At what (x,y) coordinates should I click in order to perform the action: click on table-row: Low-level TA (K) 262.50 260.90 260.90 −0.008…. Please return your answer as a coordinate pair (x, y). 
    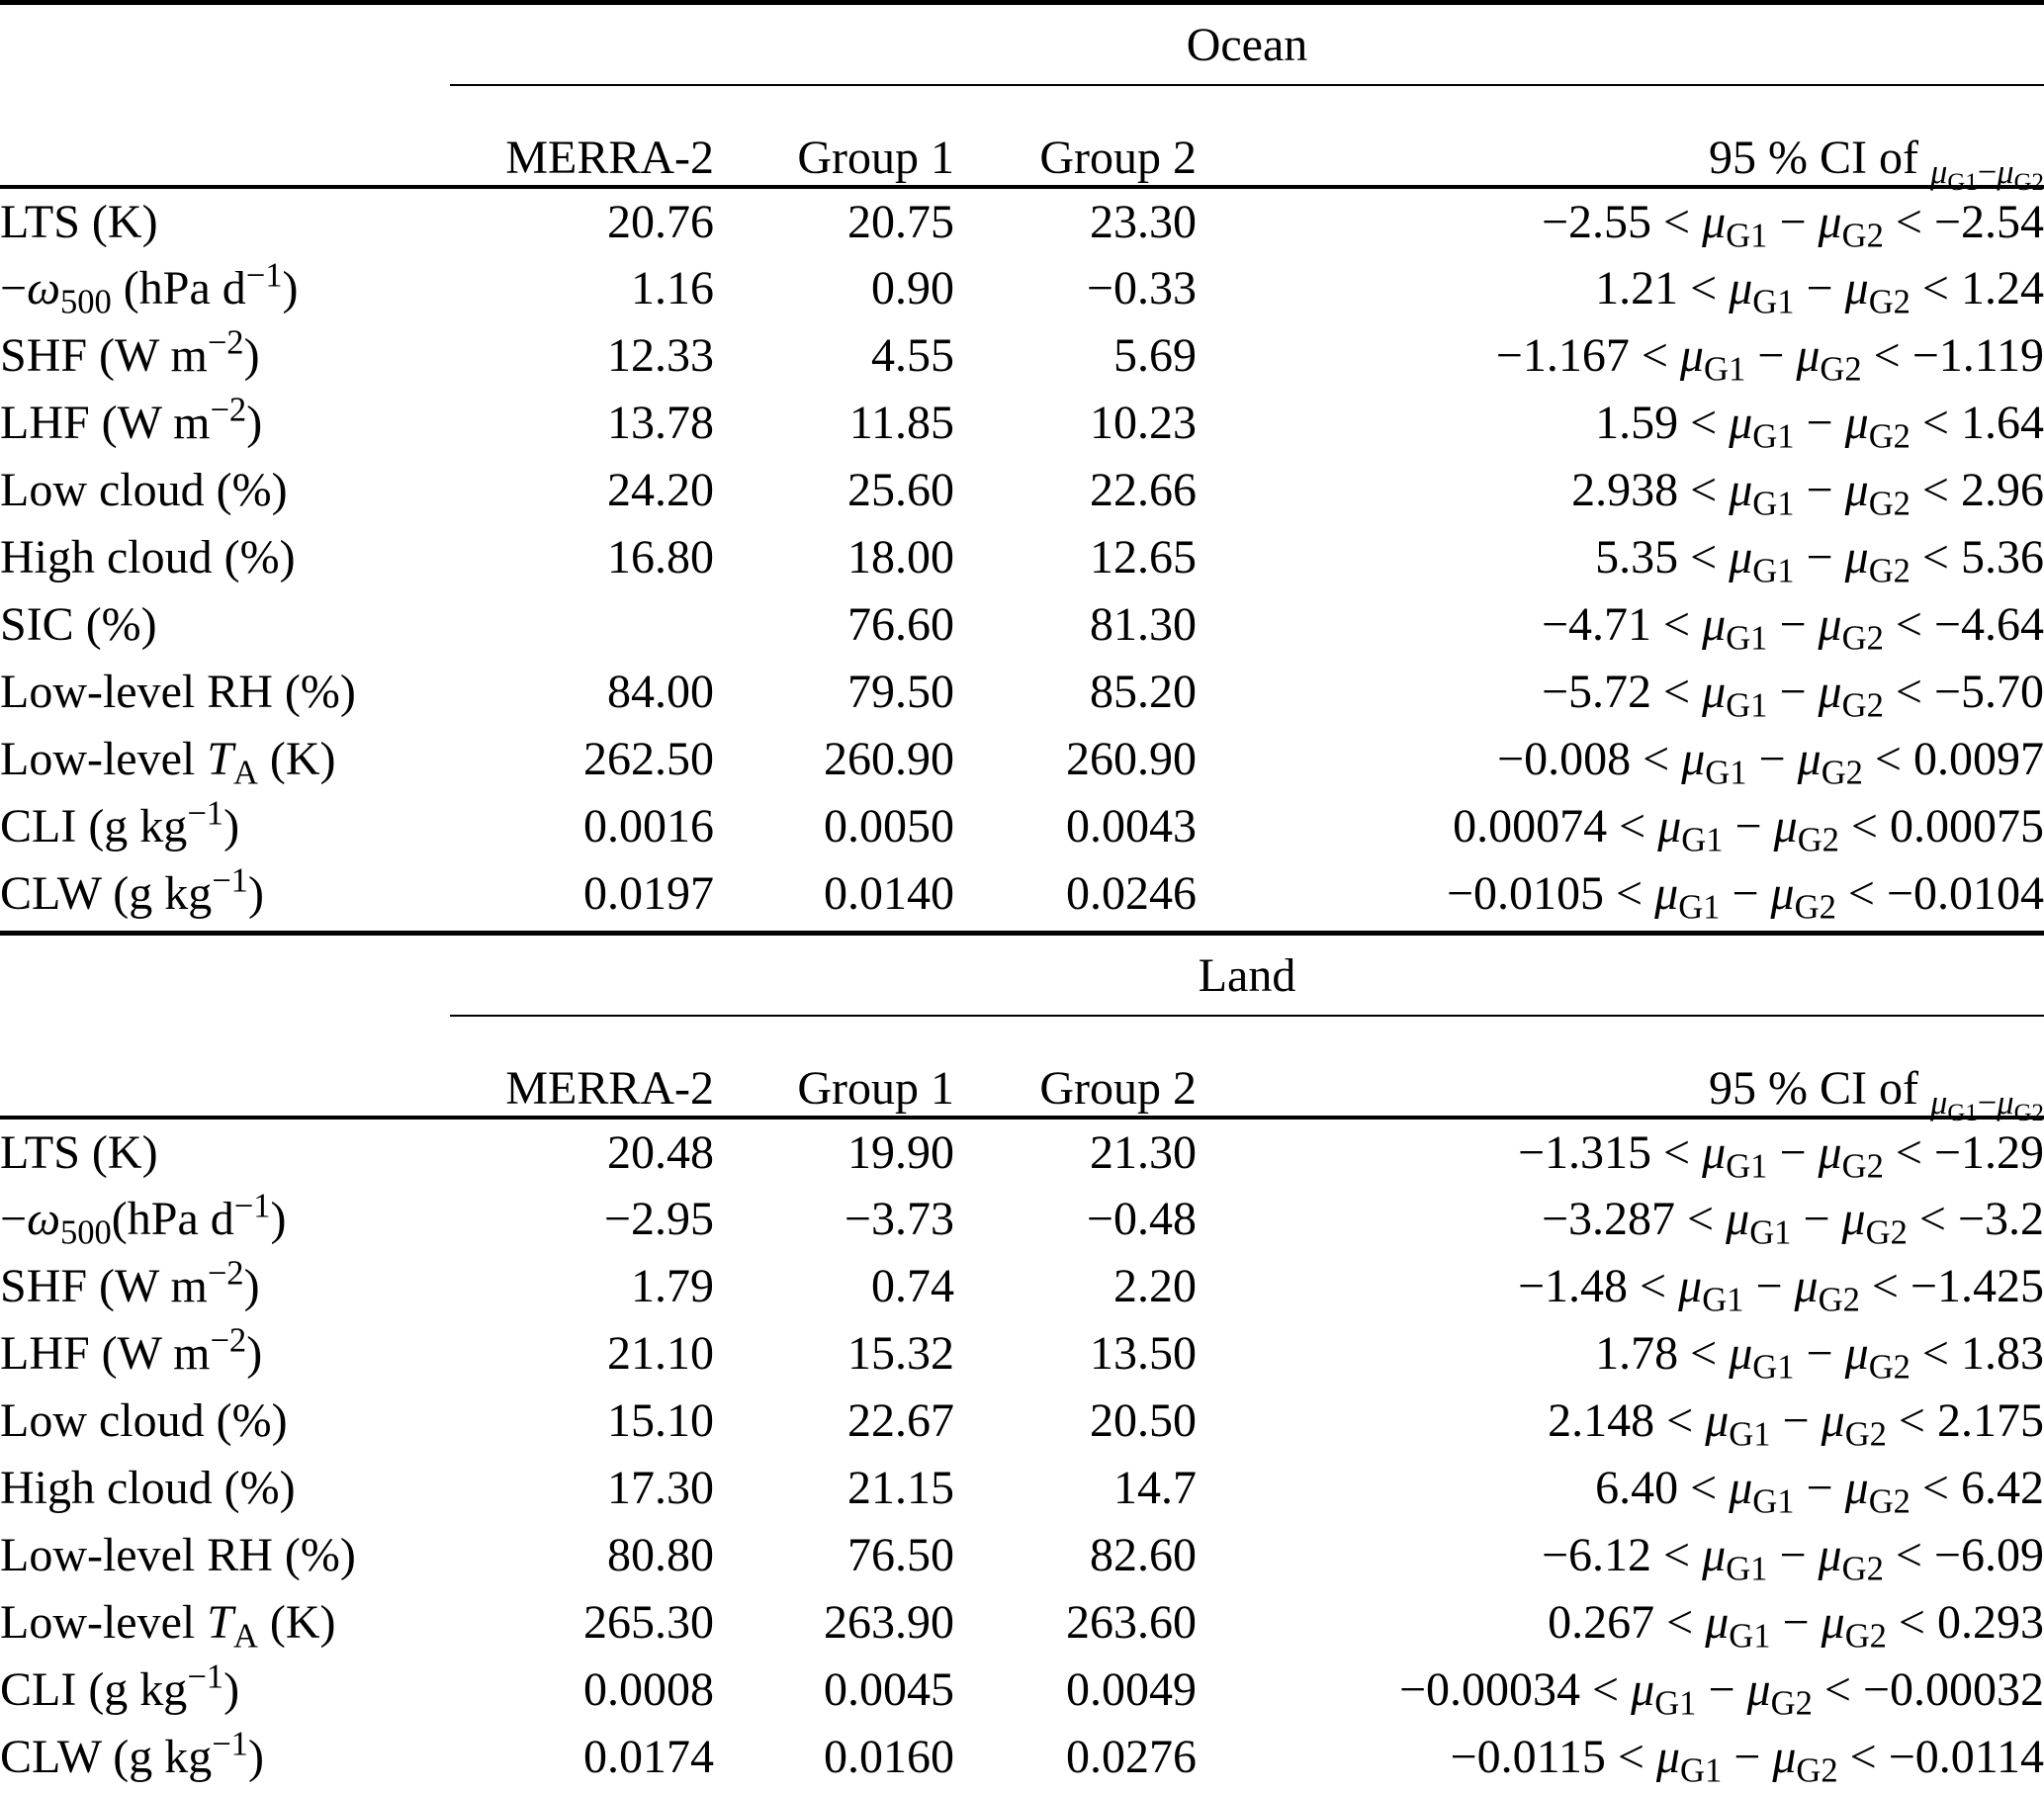
    Looking at the image, I should click on (1022, 758).